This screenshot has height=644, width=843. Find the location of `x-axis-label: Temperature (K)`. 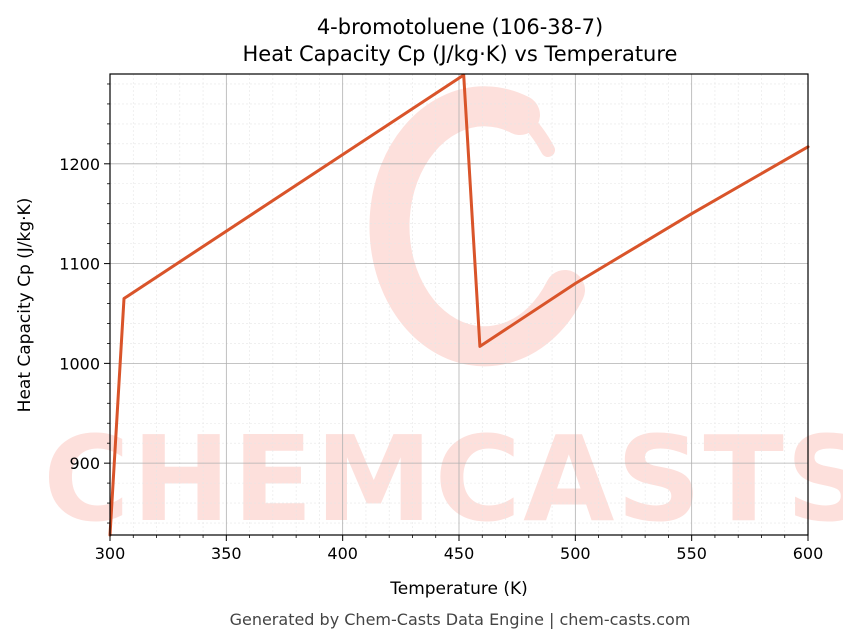

x-axis-label: Temperature (K) is located at coordinates (458, 589).